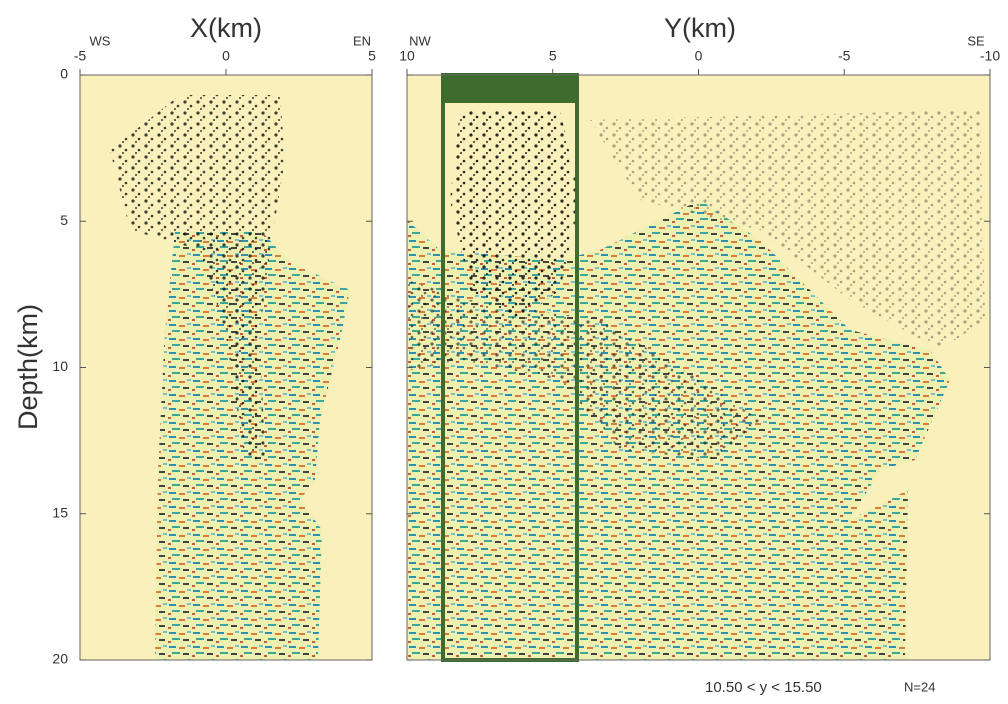 The image size is (1008, 704). Describe the element at coordinates (64, 74) in the screenshot. I see `y-tick-label: 0` at that location.